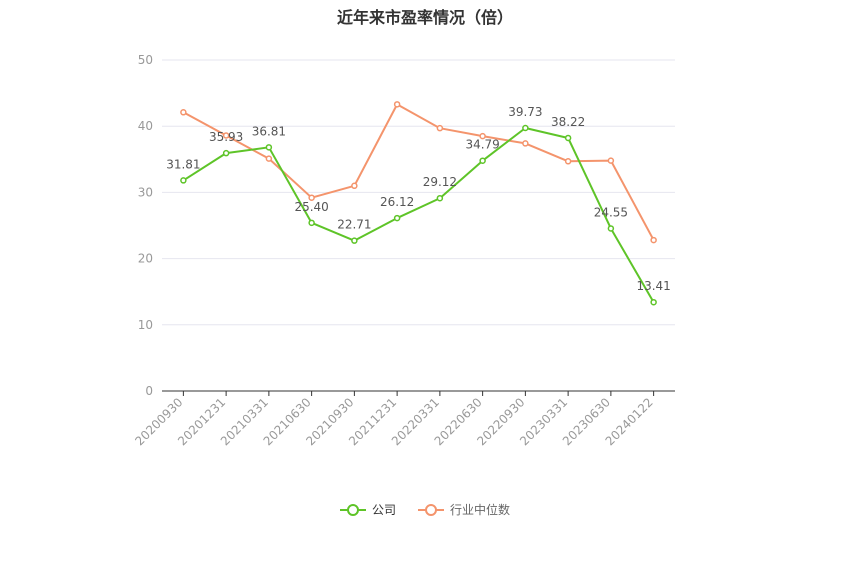  What do you see at coordinates (397, 202) in the screenshot?
I see `data-label-company-20211231: 26.12` at bounding box center [397, 202].